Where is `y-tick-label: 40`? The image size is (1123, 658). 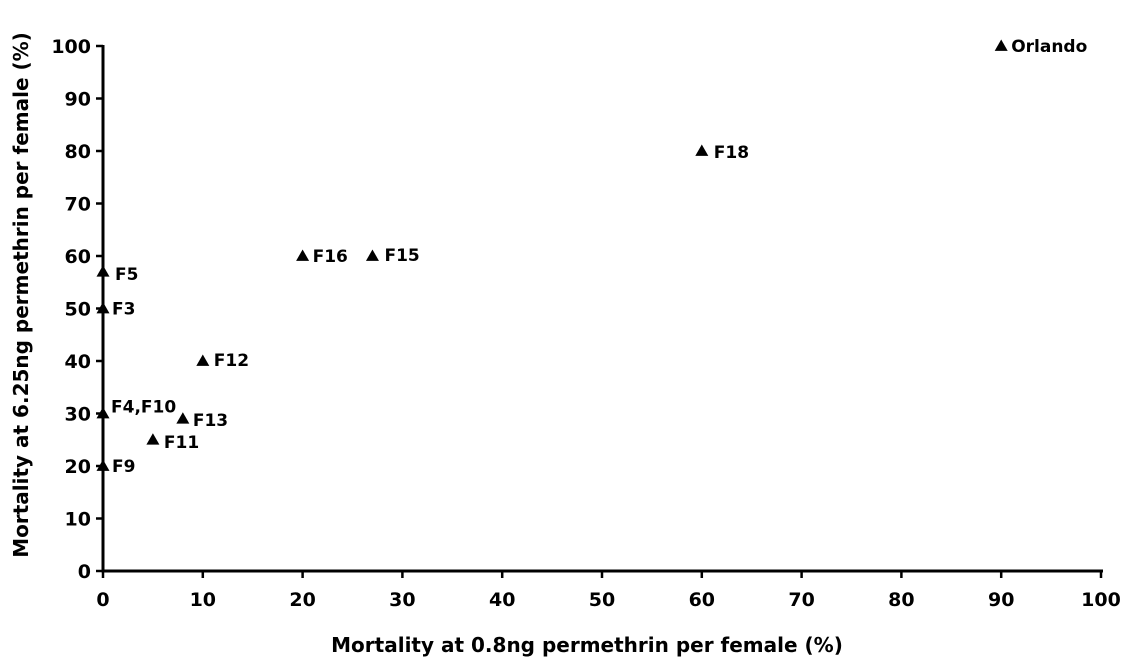
y-tick-label: 40 is located at coordinates (78, 362).